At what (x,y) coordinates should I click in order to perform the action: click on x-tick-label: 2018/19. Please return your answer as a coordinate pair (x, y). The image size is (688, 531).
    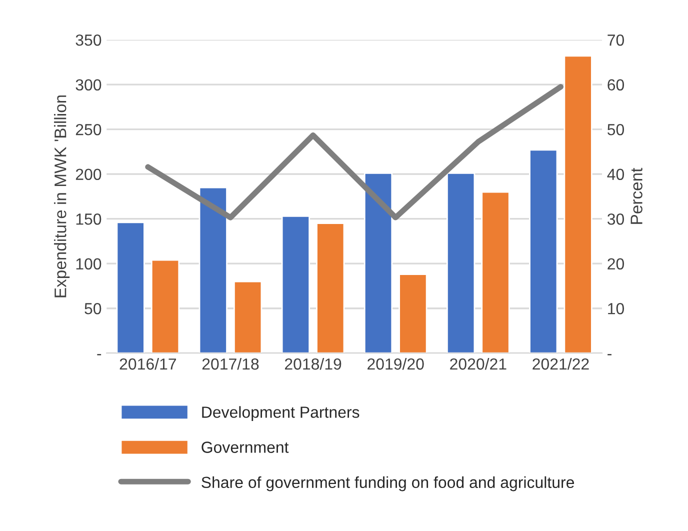
    Looking at the image, I should click on (313, 364).